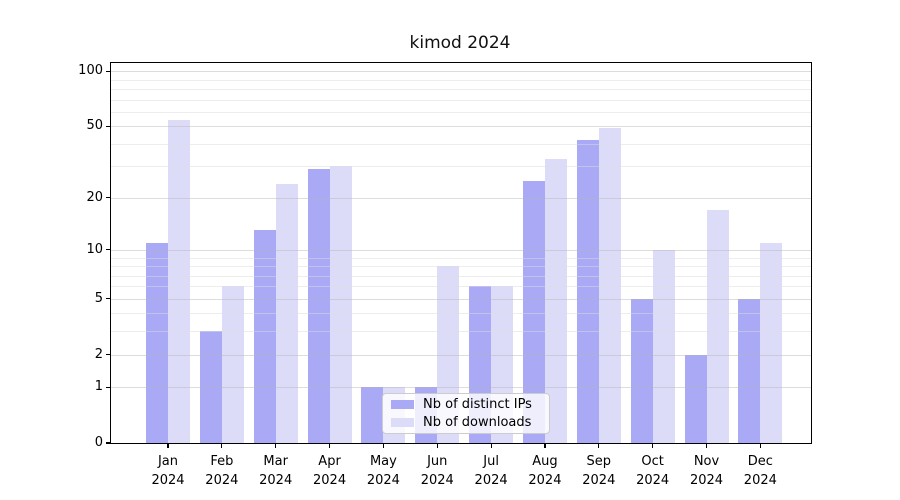  I want to click on x-tick-label: May 2024, so click(383, 471).